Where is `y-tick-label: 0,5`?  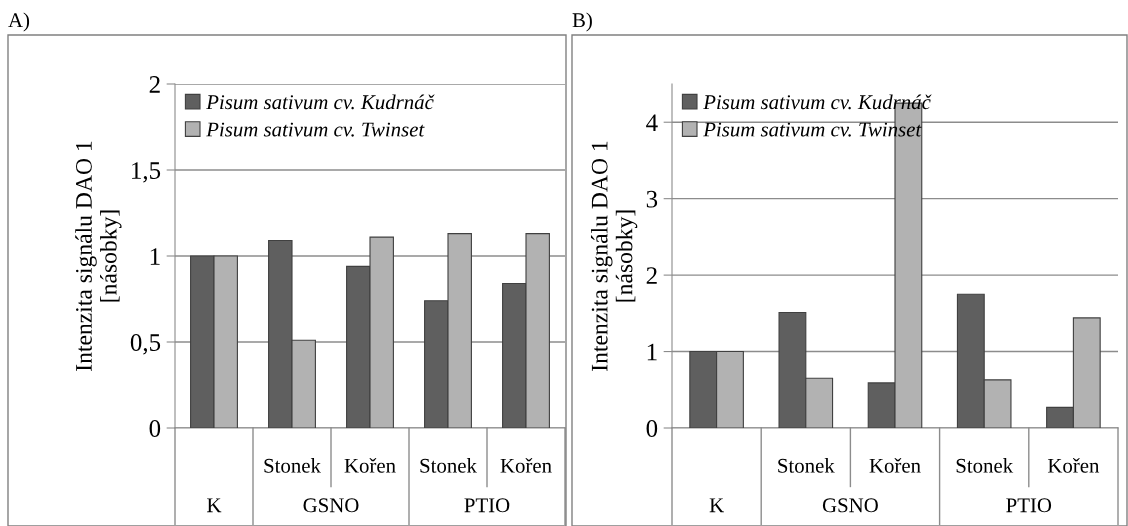
y-tick-label: 0,5 is located at coordinates (145, 344).